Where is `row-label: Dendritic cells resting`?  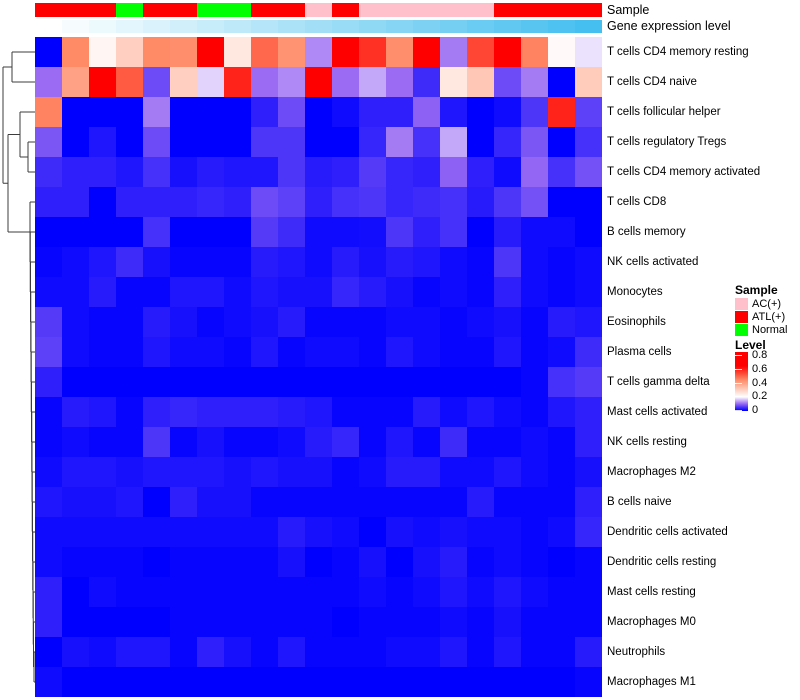
row-label: Dendritic cells resting is located at coordinates (662, 562).